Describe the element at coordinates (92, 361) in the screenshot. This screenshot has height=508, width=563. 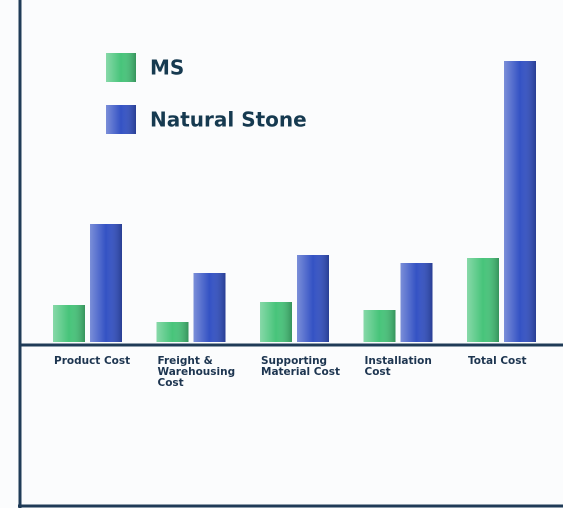
I see `x-tick-label: Product Cost` at that location.